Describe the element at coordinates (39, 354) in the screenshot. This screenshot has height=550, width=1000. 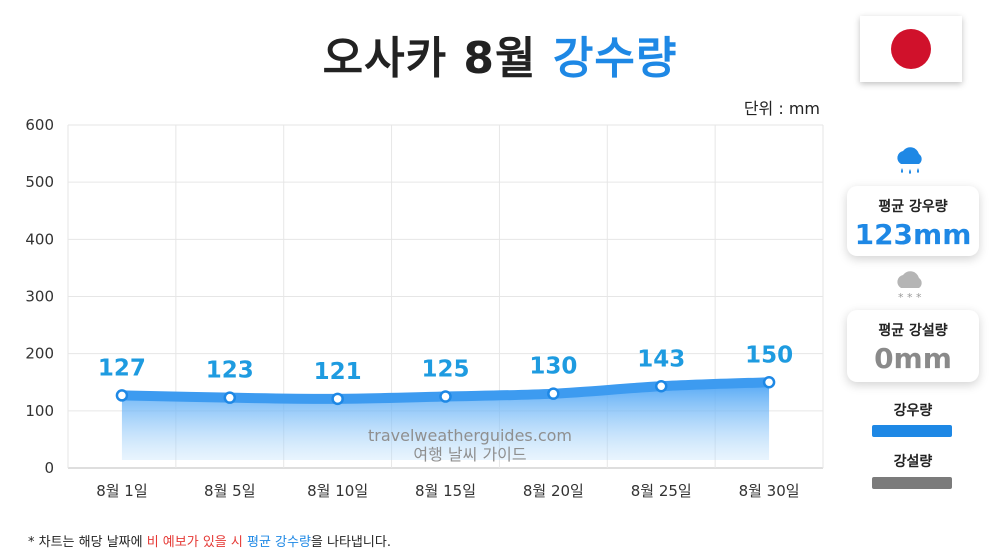
I see `y-tick-label: 200` at that location.